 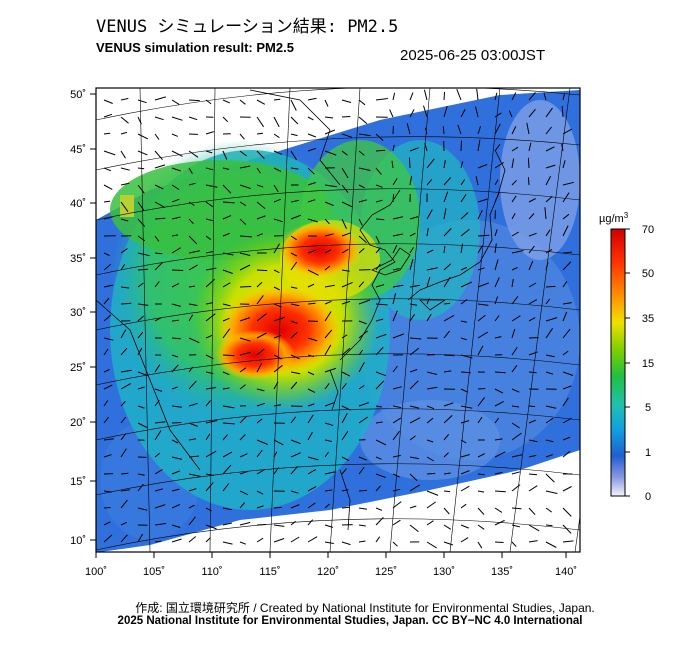 What do you see at coordinates (648, 408) in the screenshot?
I see `colorbar-label: 5` at bounding box center [648, 408].